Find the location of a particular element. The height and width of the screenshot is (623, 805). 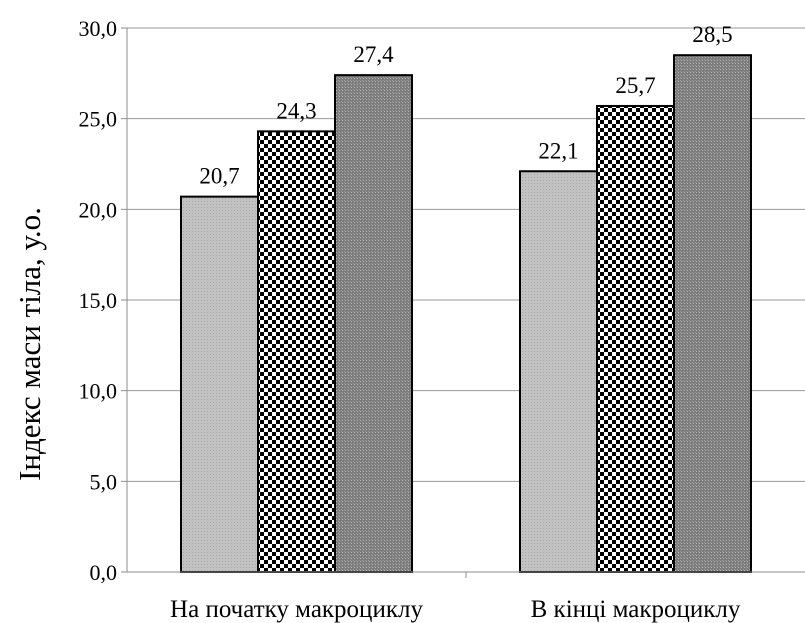

x-category-label: На початку макроциклу is located at coordinates (296, 609).